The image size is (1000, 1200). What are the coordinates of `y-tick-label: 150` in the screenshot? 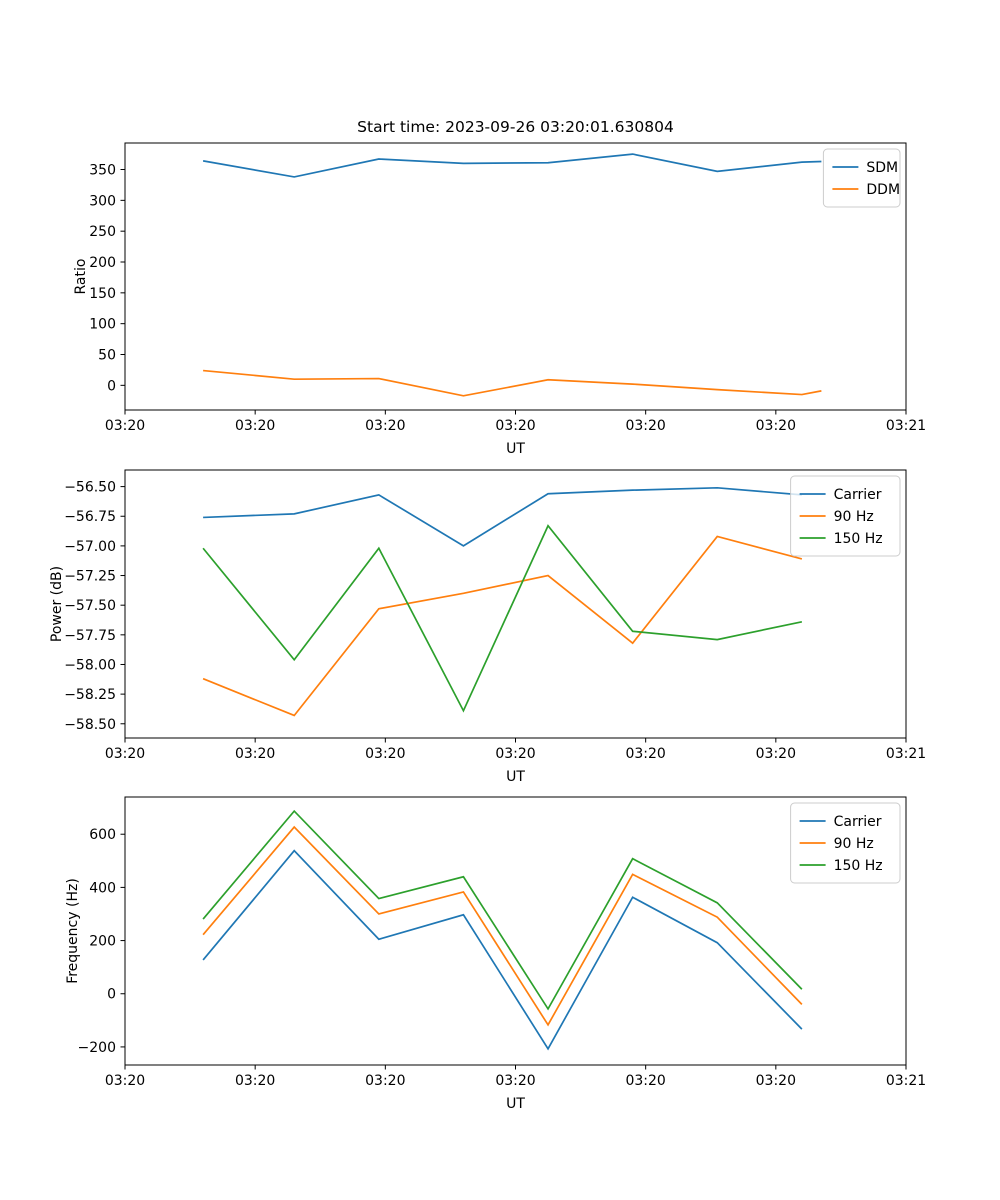 It's located at (102, 294).